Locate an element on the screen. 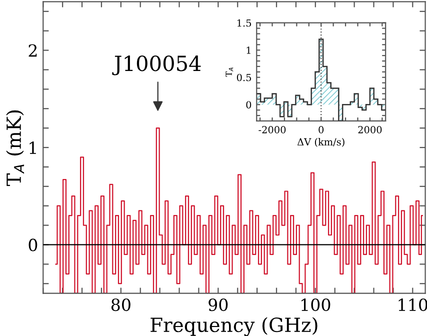 Image resolution: width=427 pixels, height=336 pixels. y-tick-label: 1.5 is located at coordinates (244, 23).